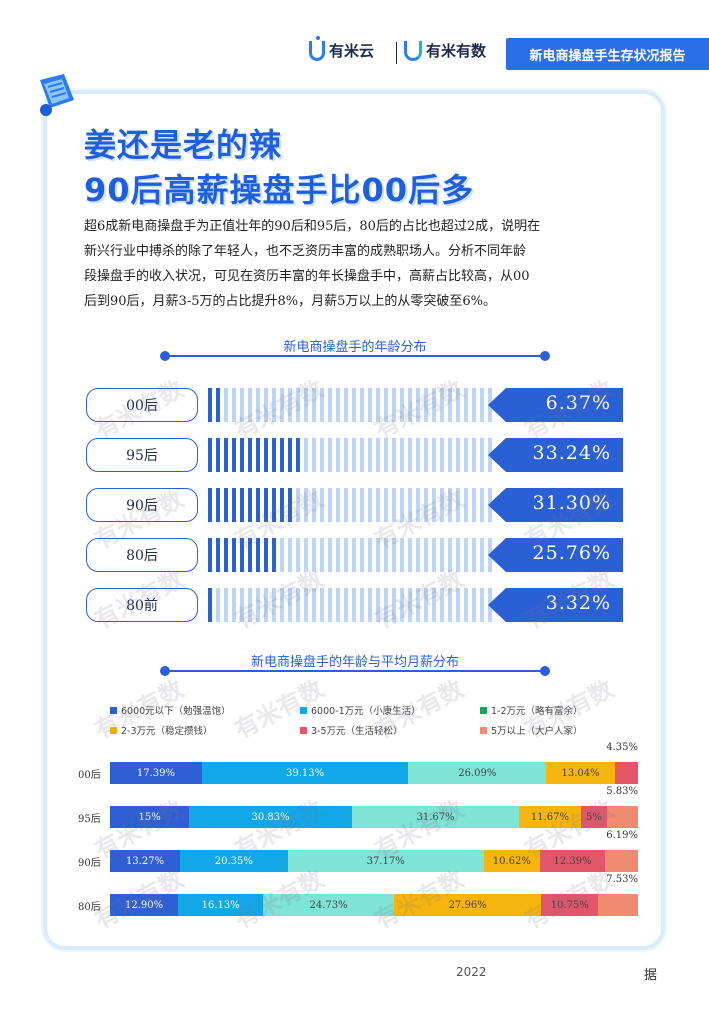  Describe the element at coordinates (374, 905) in the screenshot. I see `stacked-bar: 12.90% 16.13% 24.73% 27.96% 10.75%` at that location.